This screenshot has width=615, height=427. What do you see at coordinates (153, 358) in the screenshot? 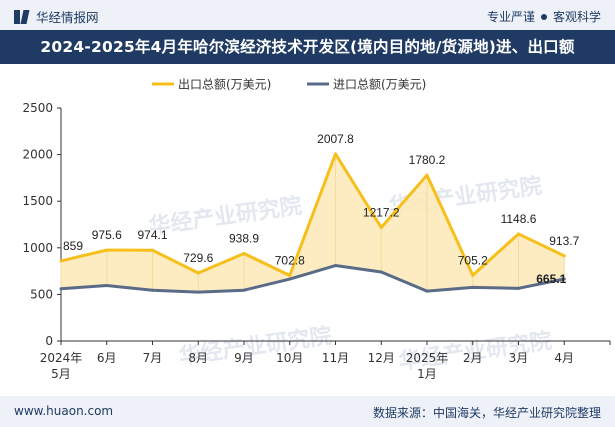
I see `x-tick-label: 7月` at bounding box center [153, 358].